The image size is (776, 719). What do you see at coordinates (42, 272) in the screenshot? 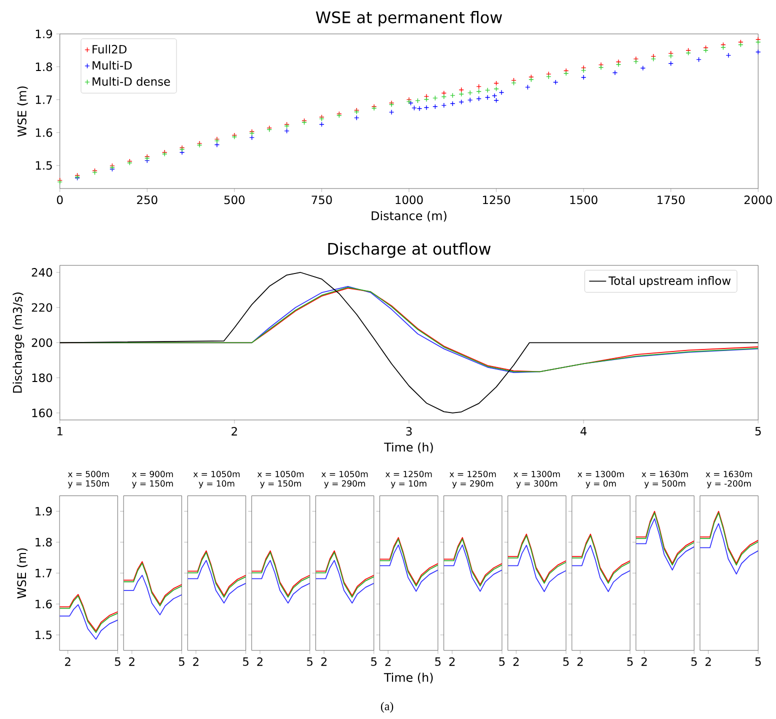
I see `y-tick-label: 240` at bounding box center [42, 272].